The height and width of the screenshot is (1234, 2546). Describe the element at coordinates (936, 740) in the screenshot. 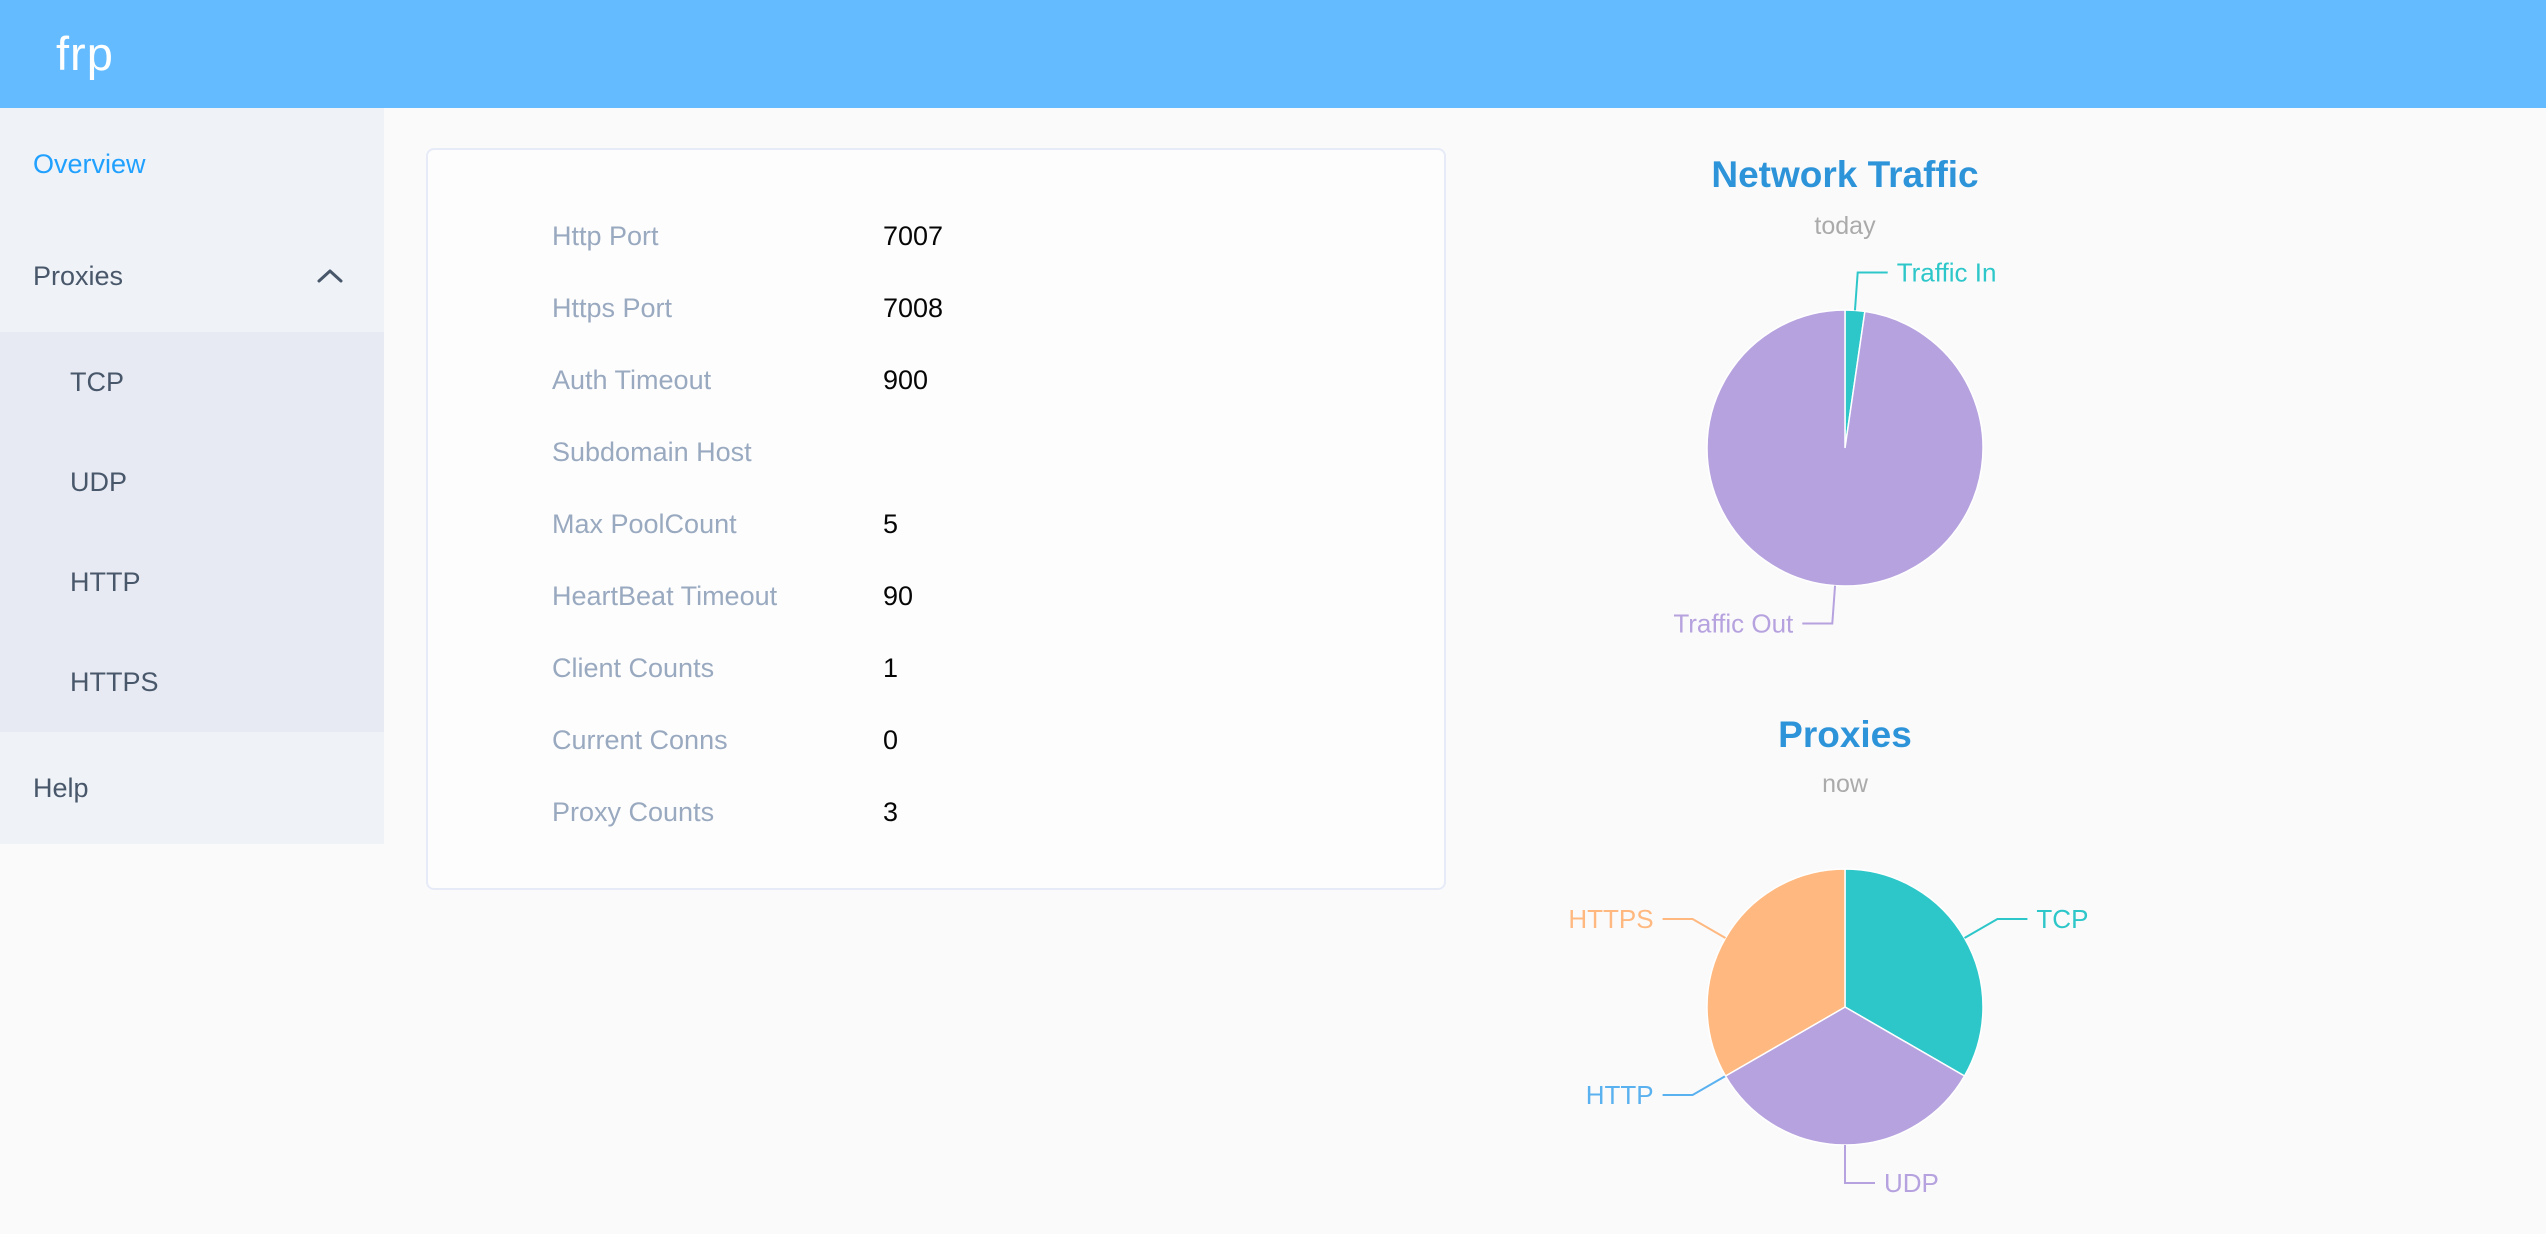

I see `info-row-current-conns: Current Conns 0` at that location.